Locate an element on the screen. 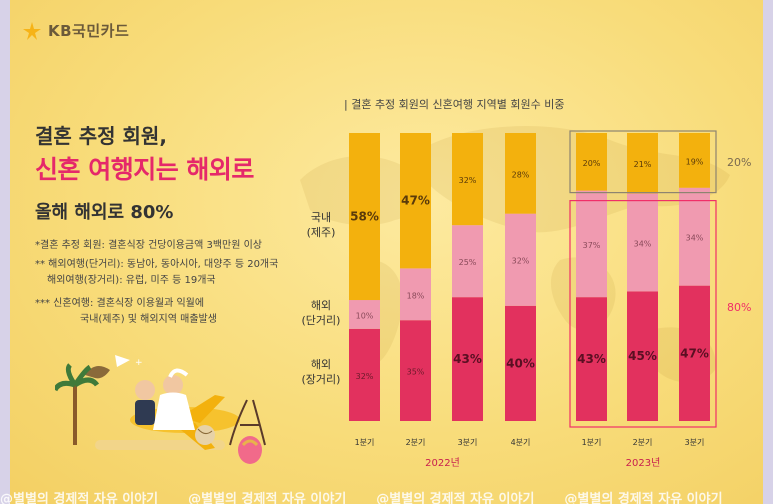  paper-plane-icon is located at coordinates (122, 361).